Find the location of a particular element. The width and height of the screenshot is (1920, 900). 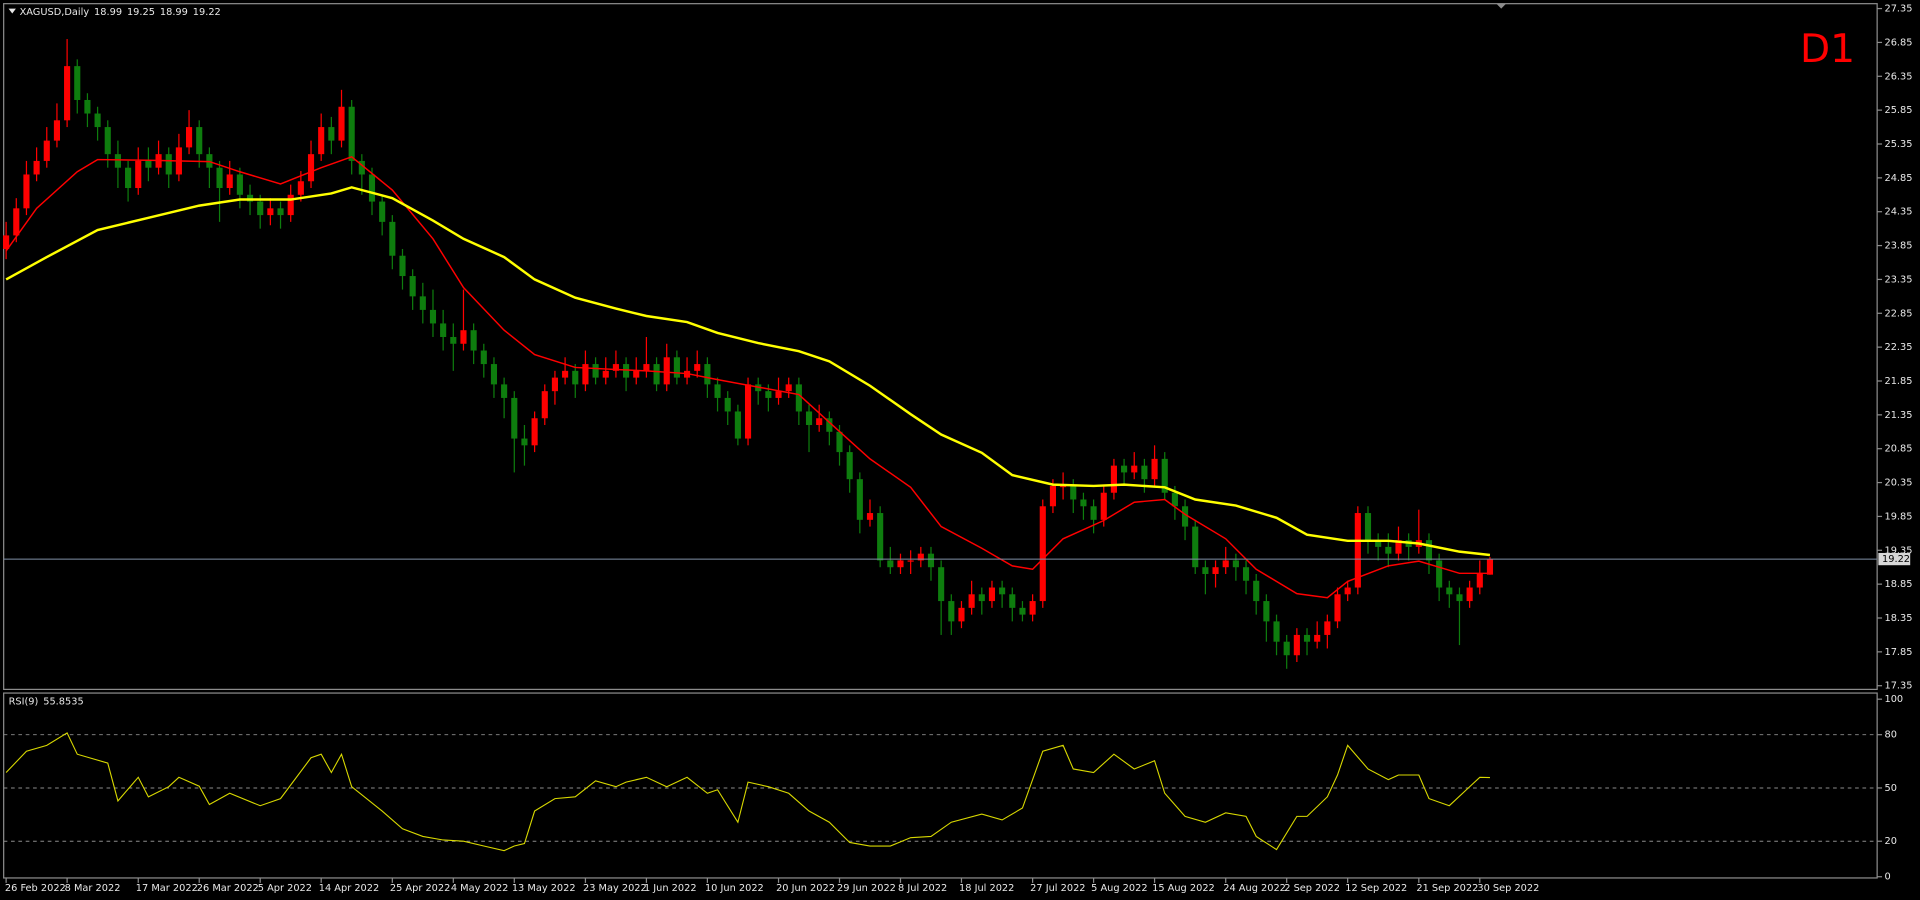

x-tick-label: 12 Sep 2022 is located at coordinates (1376, 888).